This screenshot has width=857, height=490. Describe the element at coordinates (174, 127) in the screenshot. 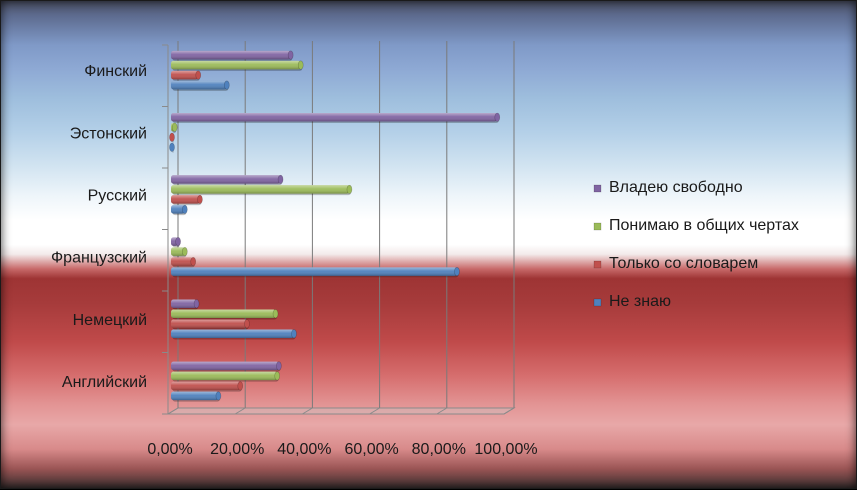

I see `bar-понимаю-в-общих-чертах-эстонский` at that location.